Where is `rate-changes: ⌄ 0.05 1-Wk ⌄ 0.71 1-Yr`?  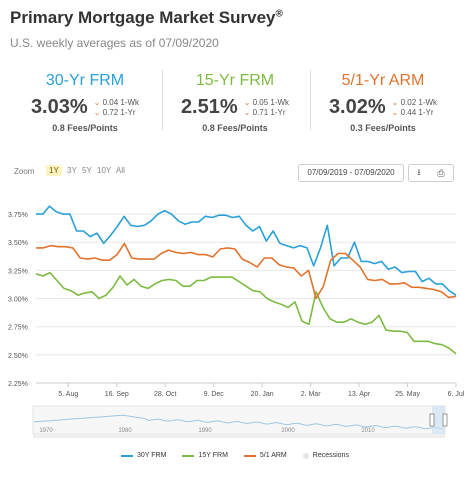 rate-changes: ⌄ 0.05 1-Wk ⌄ 0.71 1-Yr is located at coordinates (266, 107).